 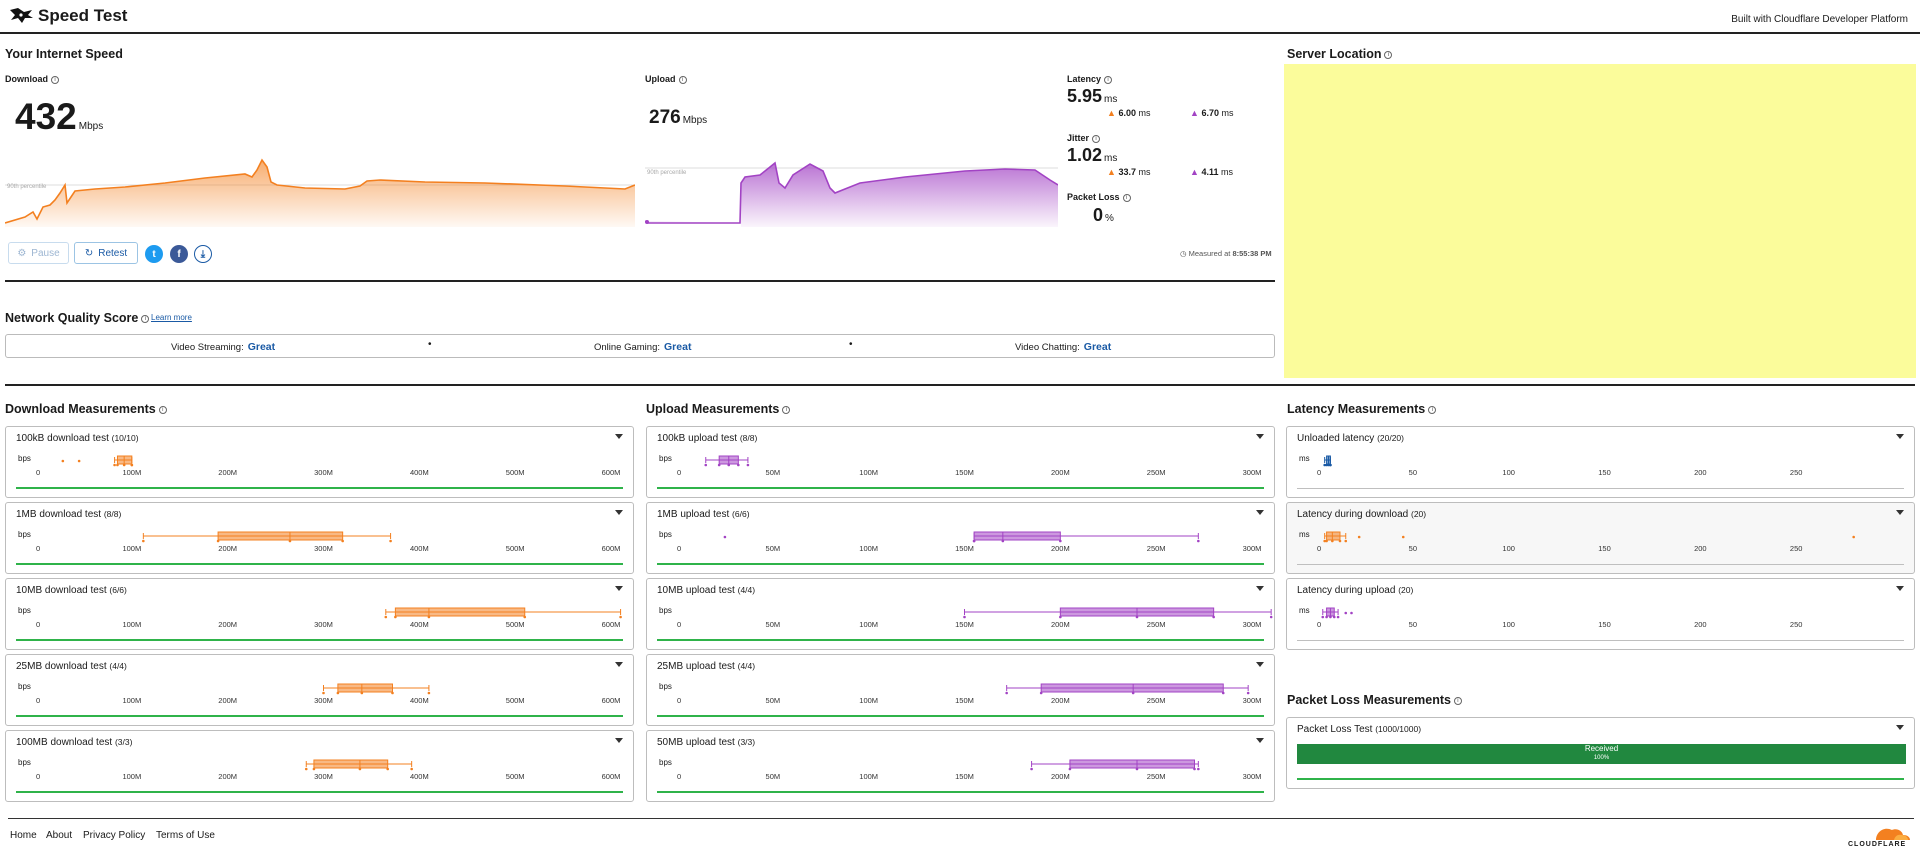 What do you see at coordinates (64, 54) in the screenshot?
I see `internet-speed-title: Your Internet Speed` at bounding box center [64, 54].